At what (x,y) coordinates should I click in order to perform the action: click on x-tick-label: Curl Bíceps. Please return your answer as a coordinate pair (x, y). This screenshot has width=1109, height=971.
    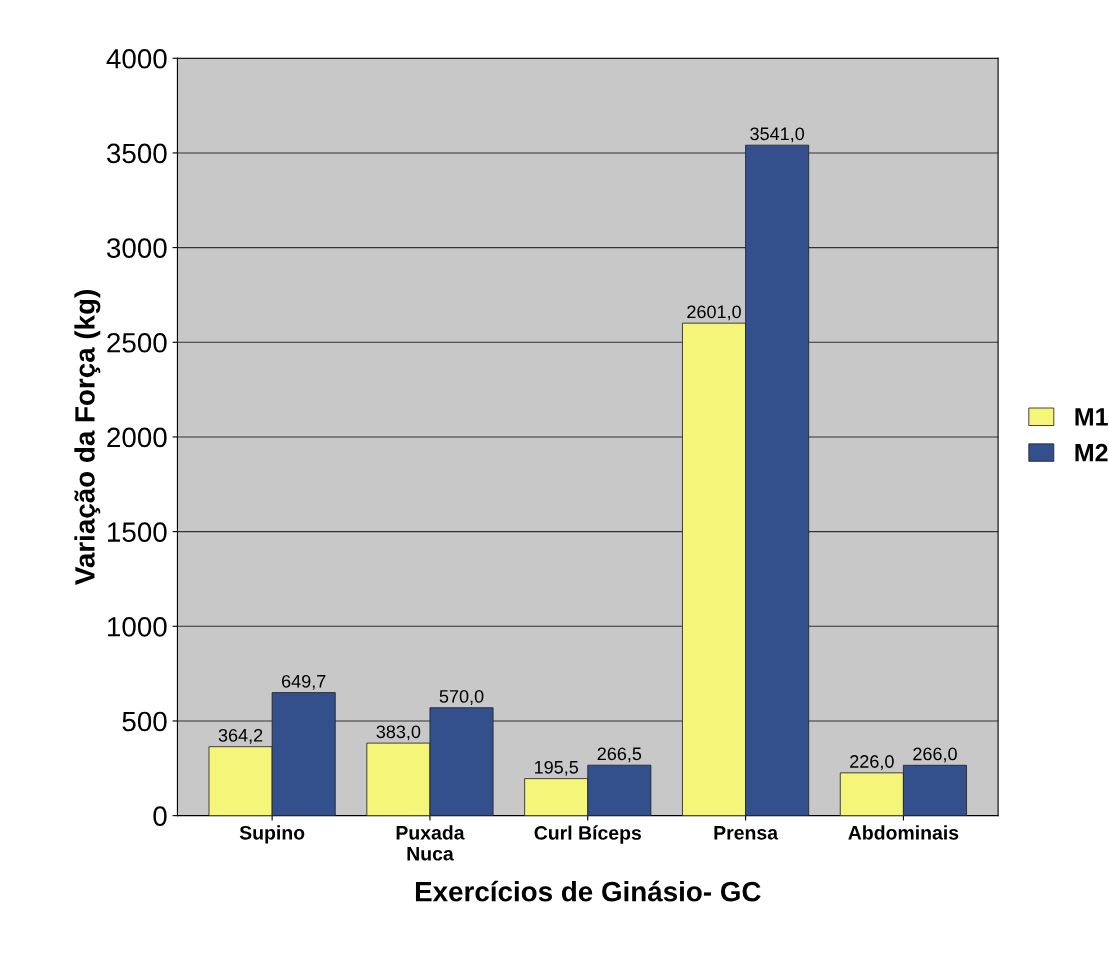
    Looking at the image, I should click on (587, 834).